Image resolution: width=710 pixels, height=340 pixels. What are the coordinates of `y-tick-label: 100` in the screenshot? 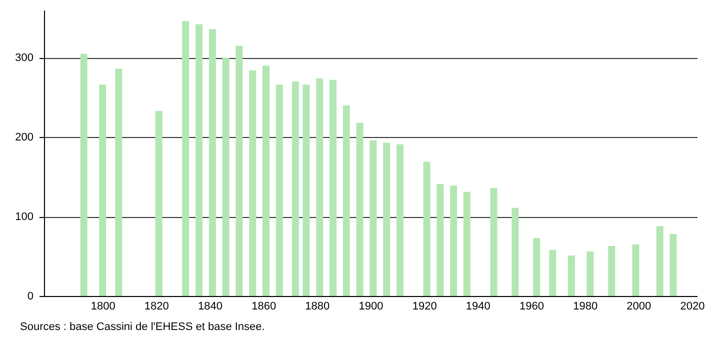 It's located at (24, 217).